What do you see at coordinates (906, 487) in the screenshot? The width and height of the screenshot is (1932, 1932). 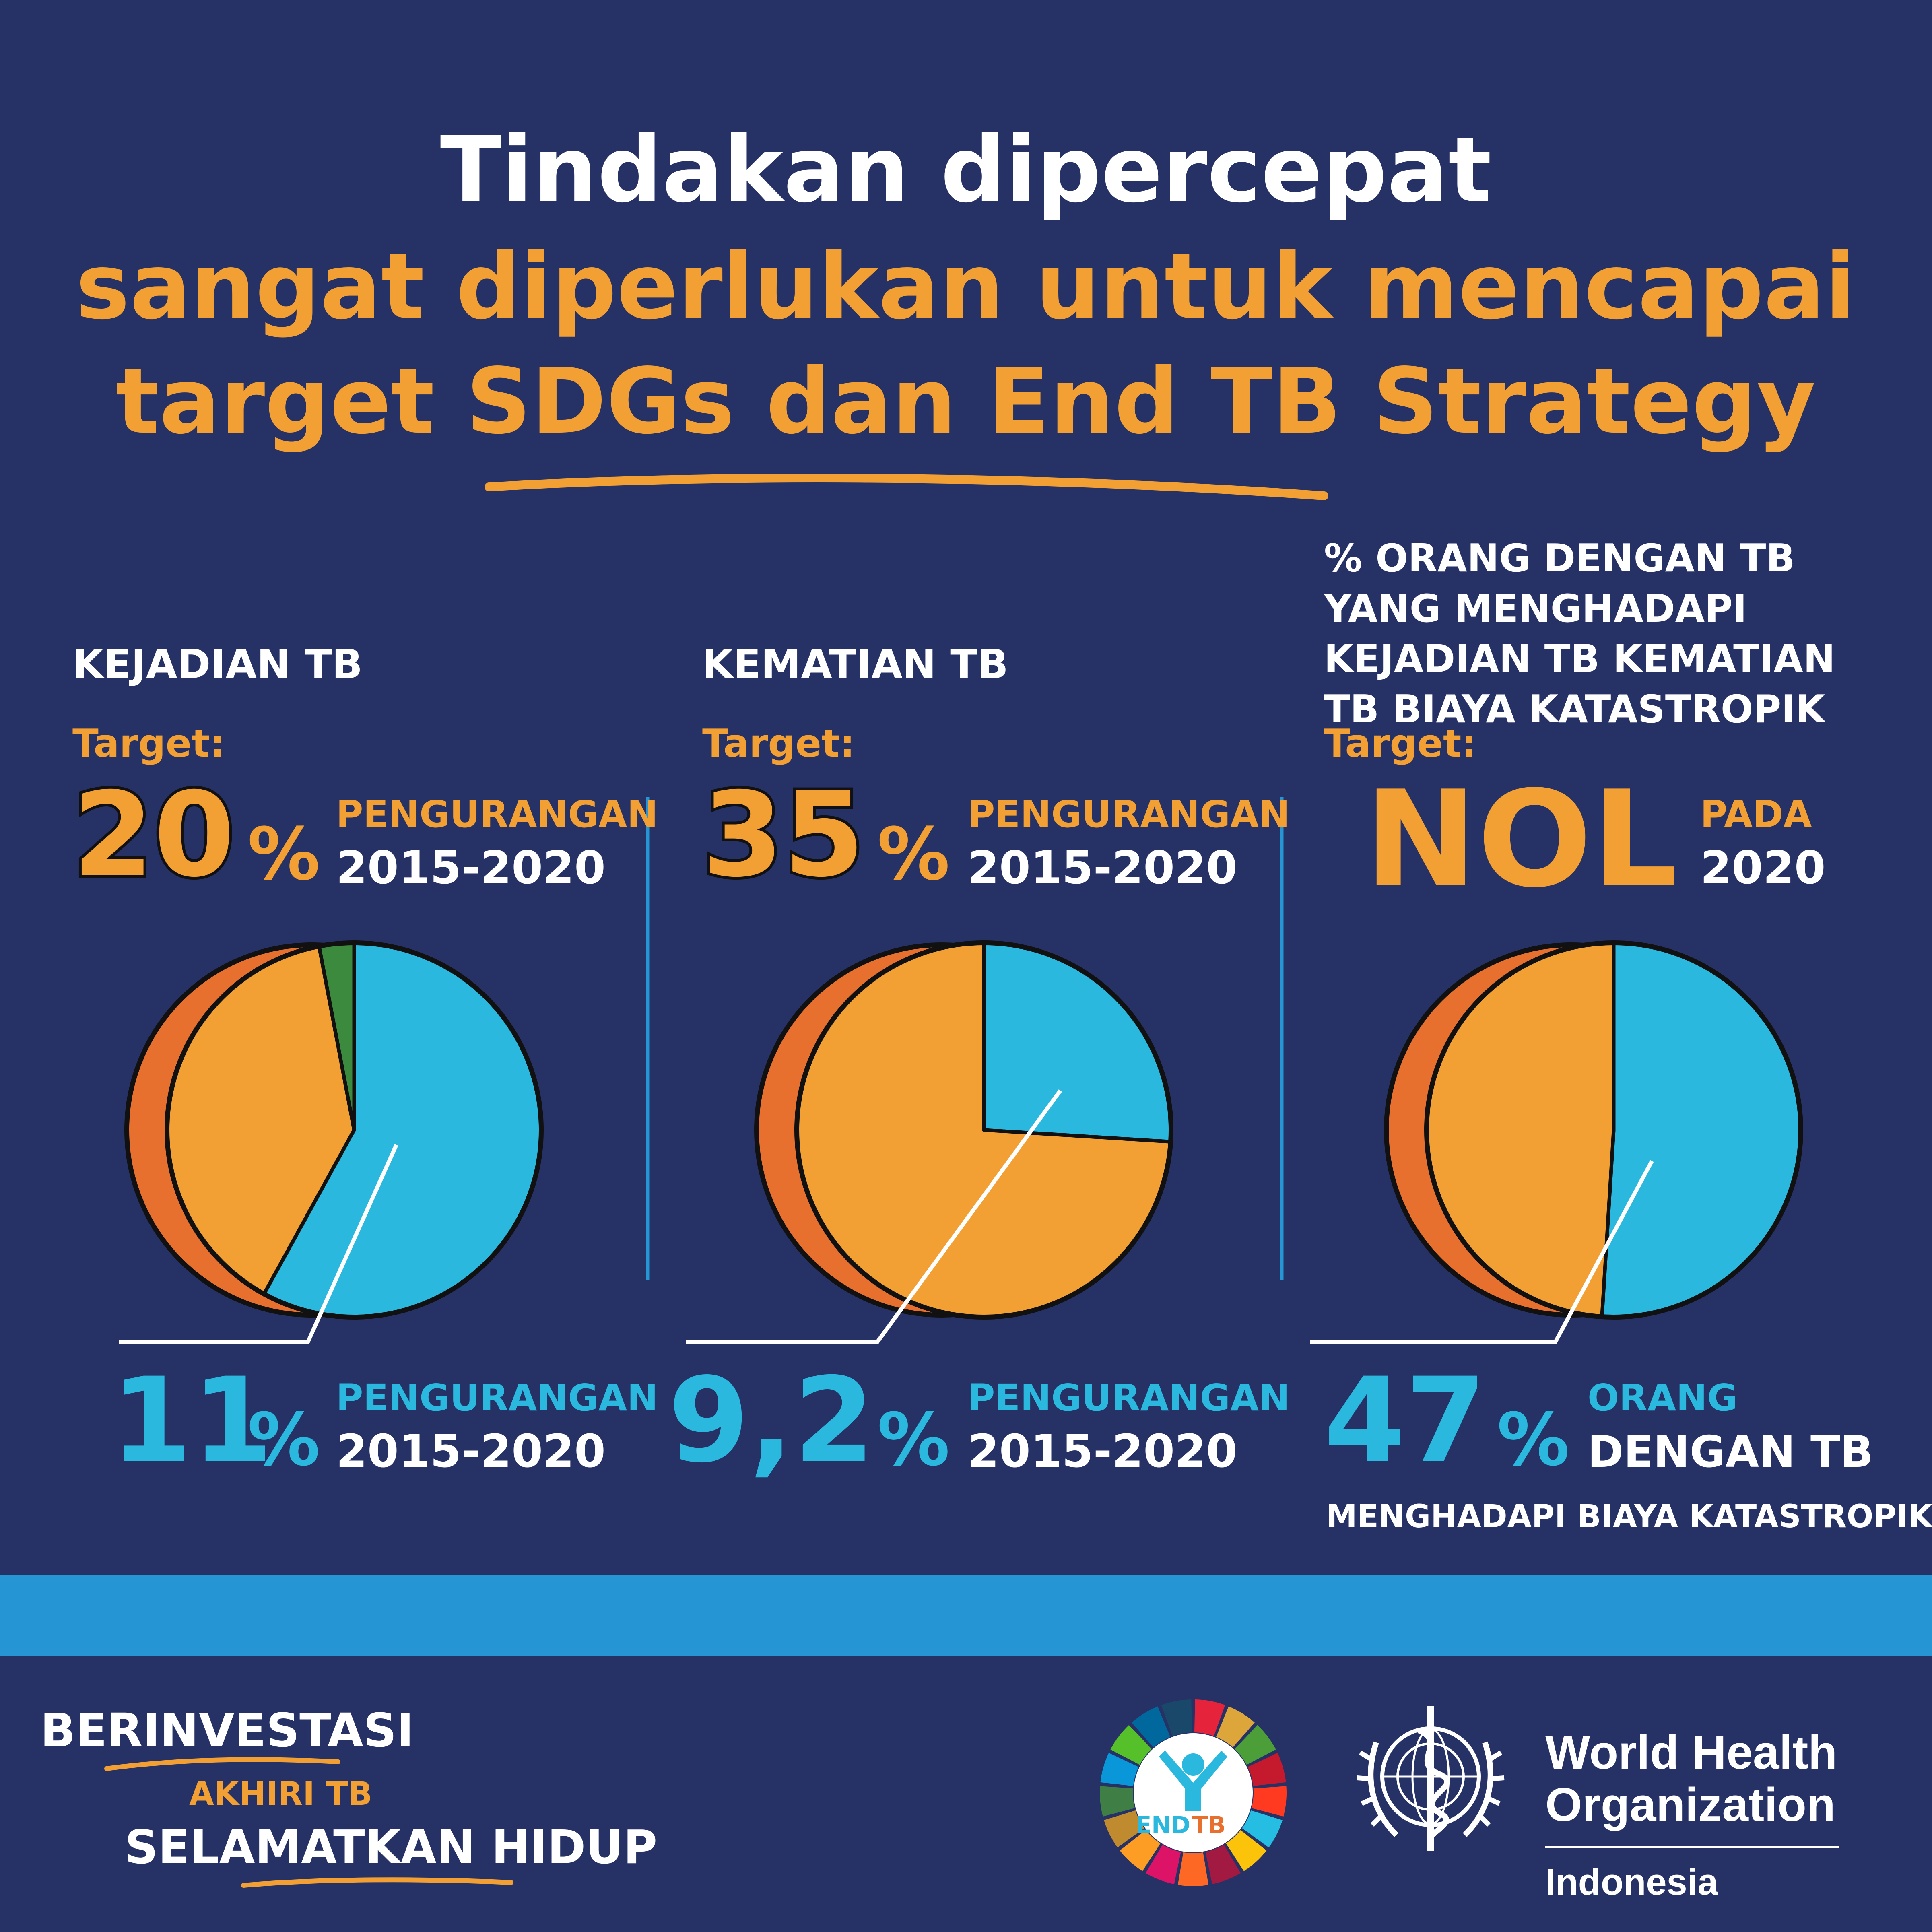 I see `title-underline` at bounding box center [906, 487].